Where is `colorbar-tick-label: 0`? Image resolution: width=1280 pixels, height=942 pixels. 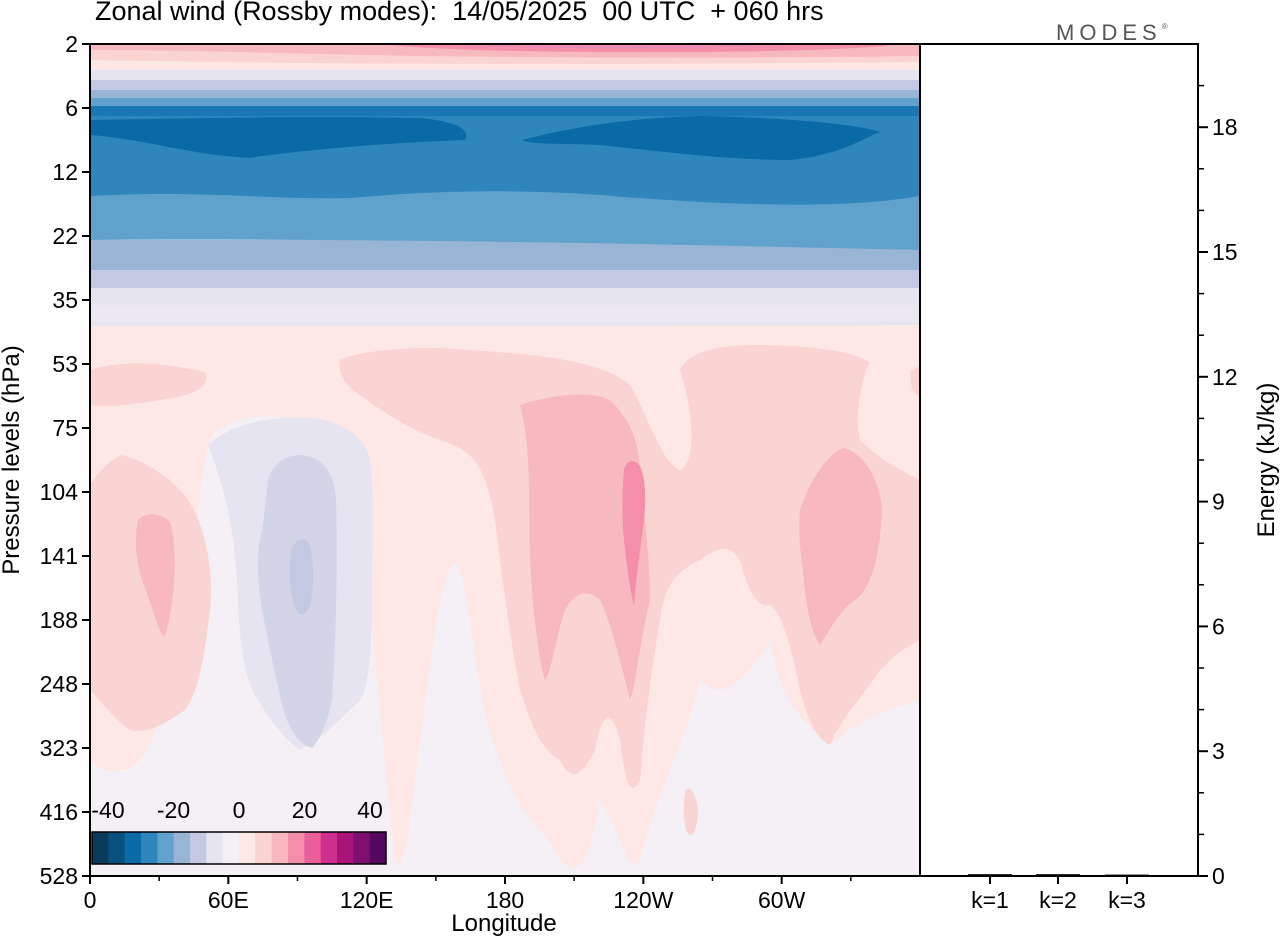
colorbar-tick-label: 0 is located at coordinates (239, 810).